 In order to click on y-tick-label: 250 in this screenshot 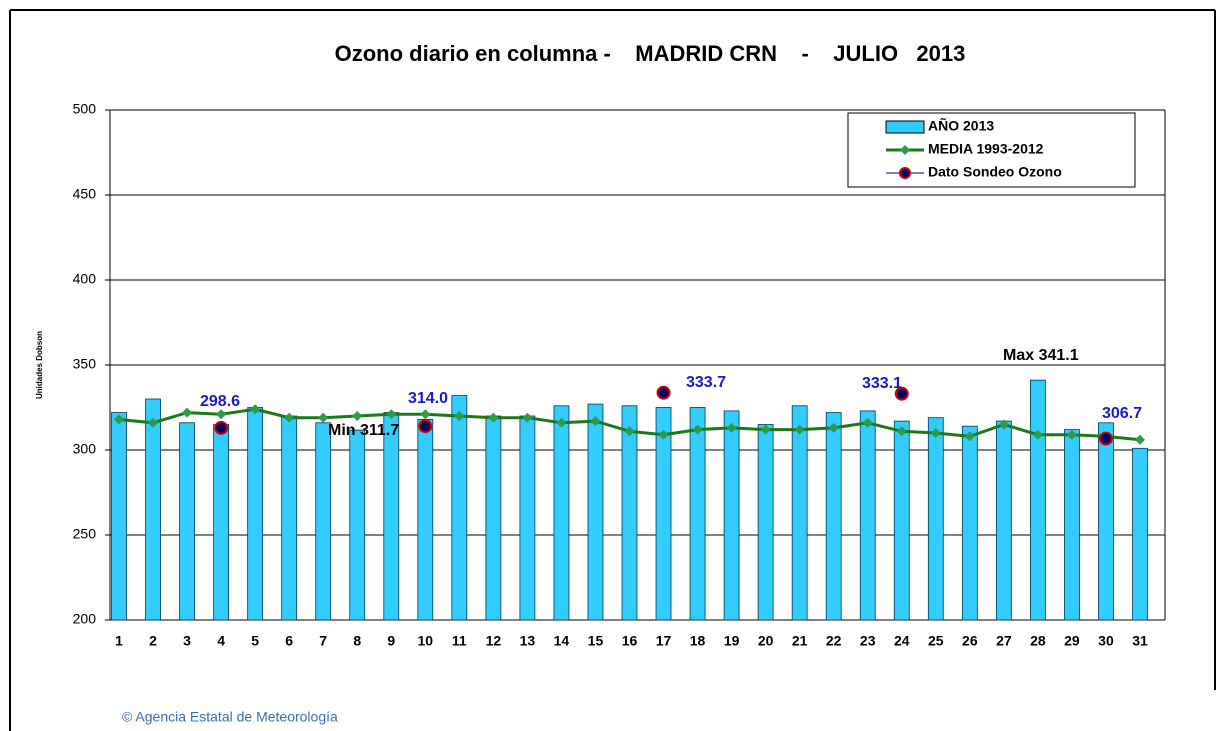, I will do `click(85, 534)`.